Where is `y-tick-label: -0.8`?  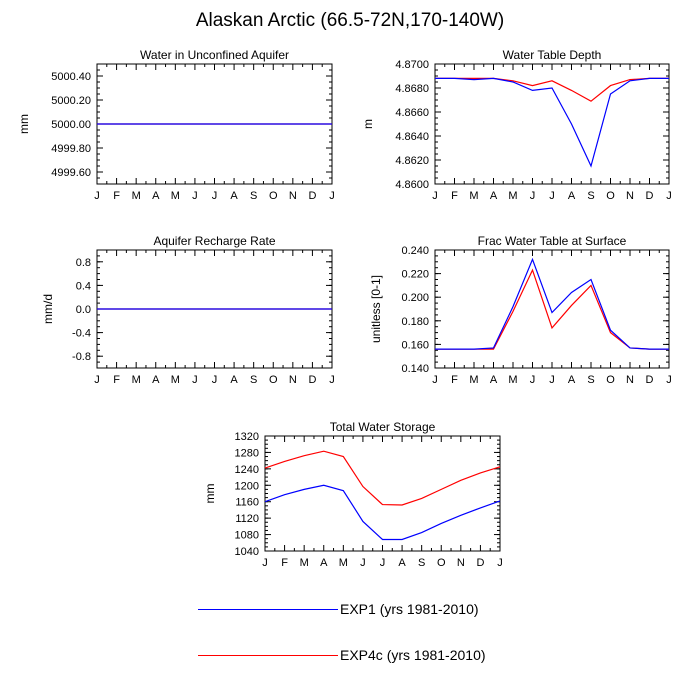 y-tick-label: -0.8 is located at coordinates (81, 357).